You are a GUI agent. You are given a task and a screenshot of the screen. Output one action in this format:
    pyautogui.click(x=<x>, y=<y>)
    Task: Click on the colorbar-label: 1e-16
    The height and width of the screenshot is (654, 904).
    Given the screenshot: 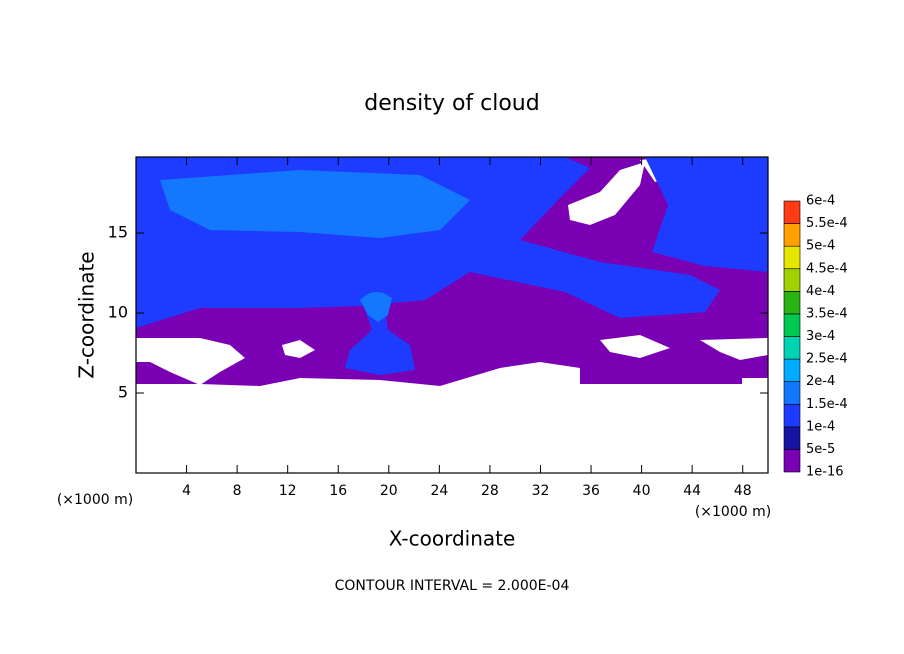 What is the action you would take?
    pyautogui.click(x=825, y=472)
    